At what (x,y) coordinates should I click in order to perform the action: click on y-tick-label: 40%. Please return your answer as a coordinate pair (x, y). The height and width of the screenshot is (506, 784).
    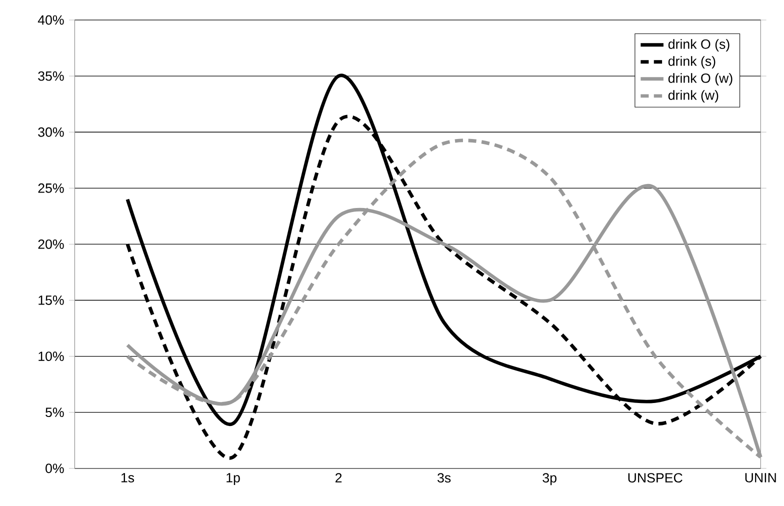
    Looking at the image, I should click on (51, 20).